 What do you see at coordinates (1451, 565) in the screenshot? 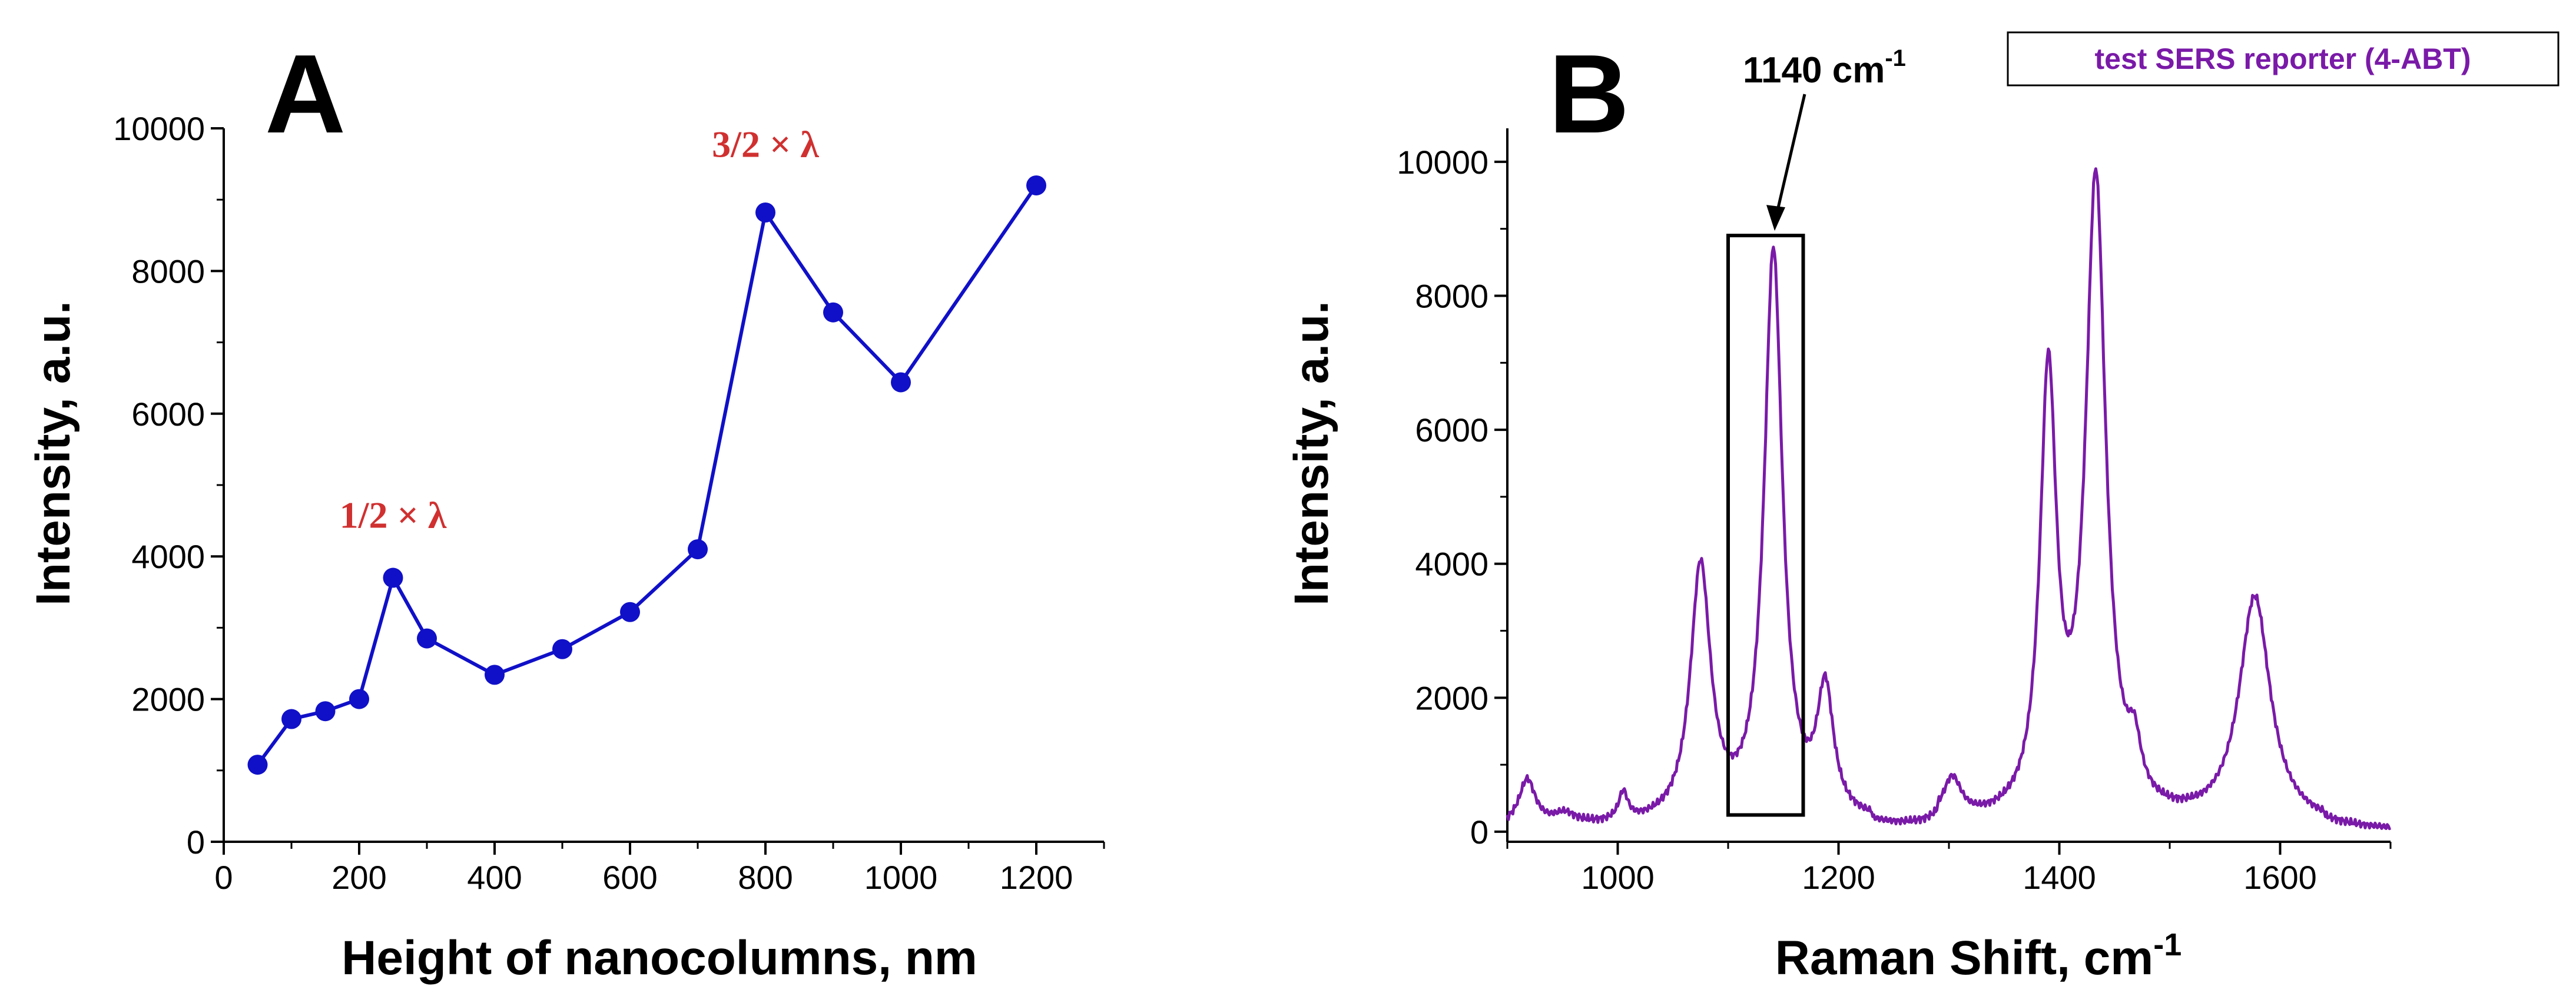
I see `panel-b-y-tick-label: 4000` at bounding box center [1451, 565].